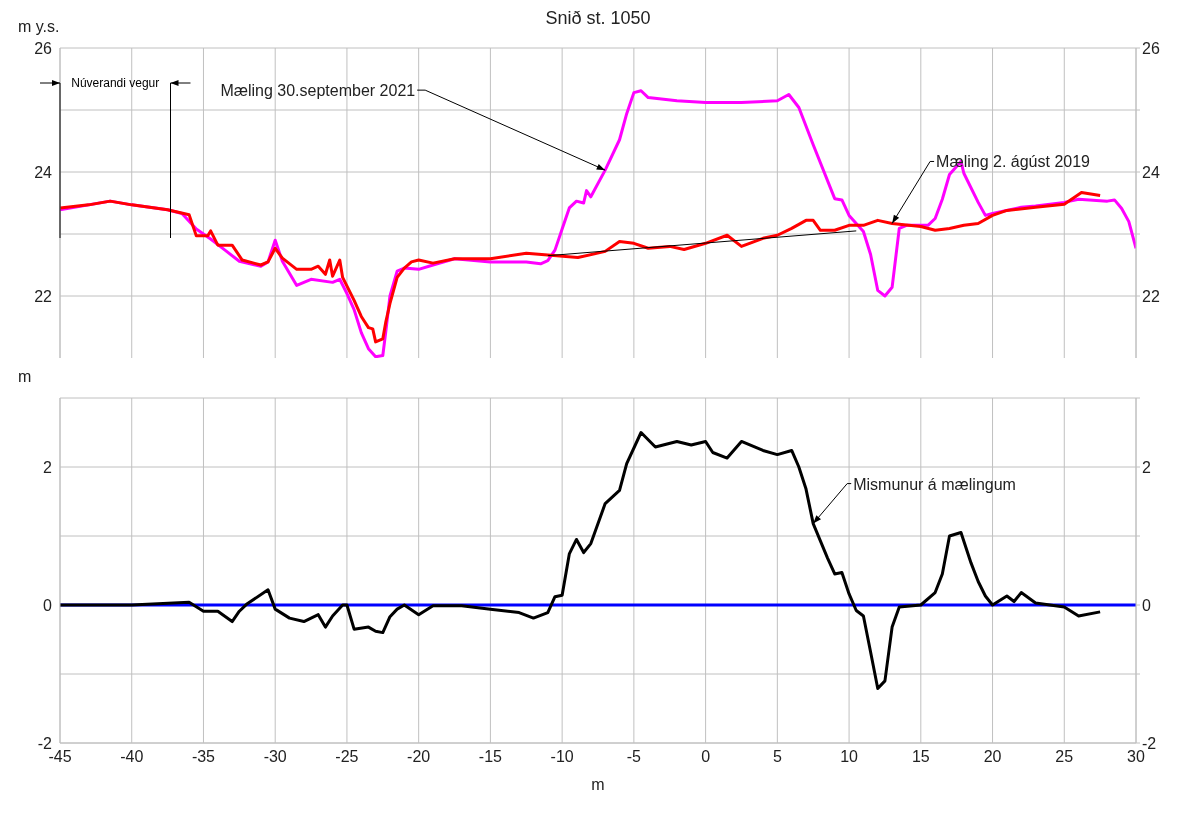 This screenshot has height=828, width=1198. I want to click on chart-title: Snið st. 1050, so click(598, 18).